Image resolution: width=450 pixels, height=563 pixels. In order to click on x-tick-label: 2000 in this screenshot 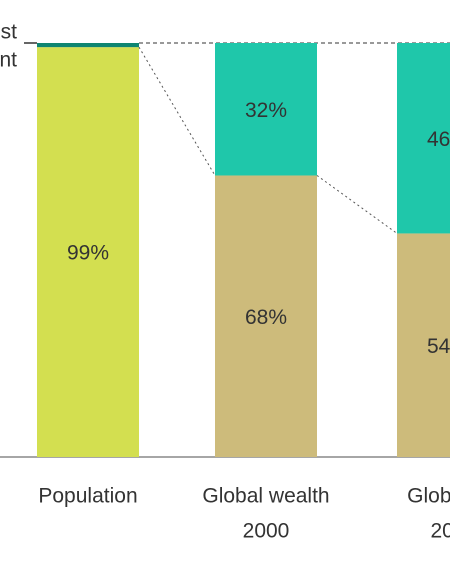, I will do `click(266, 531)`.